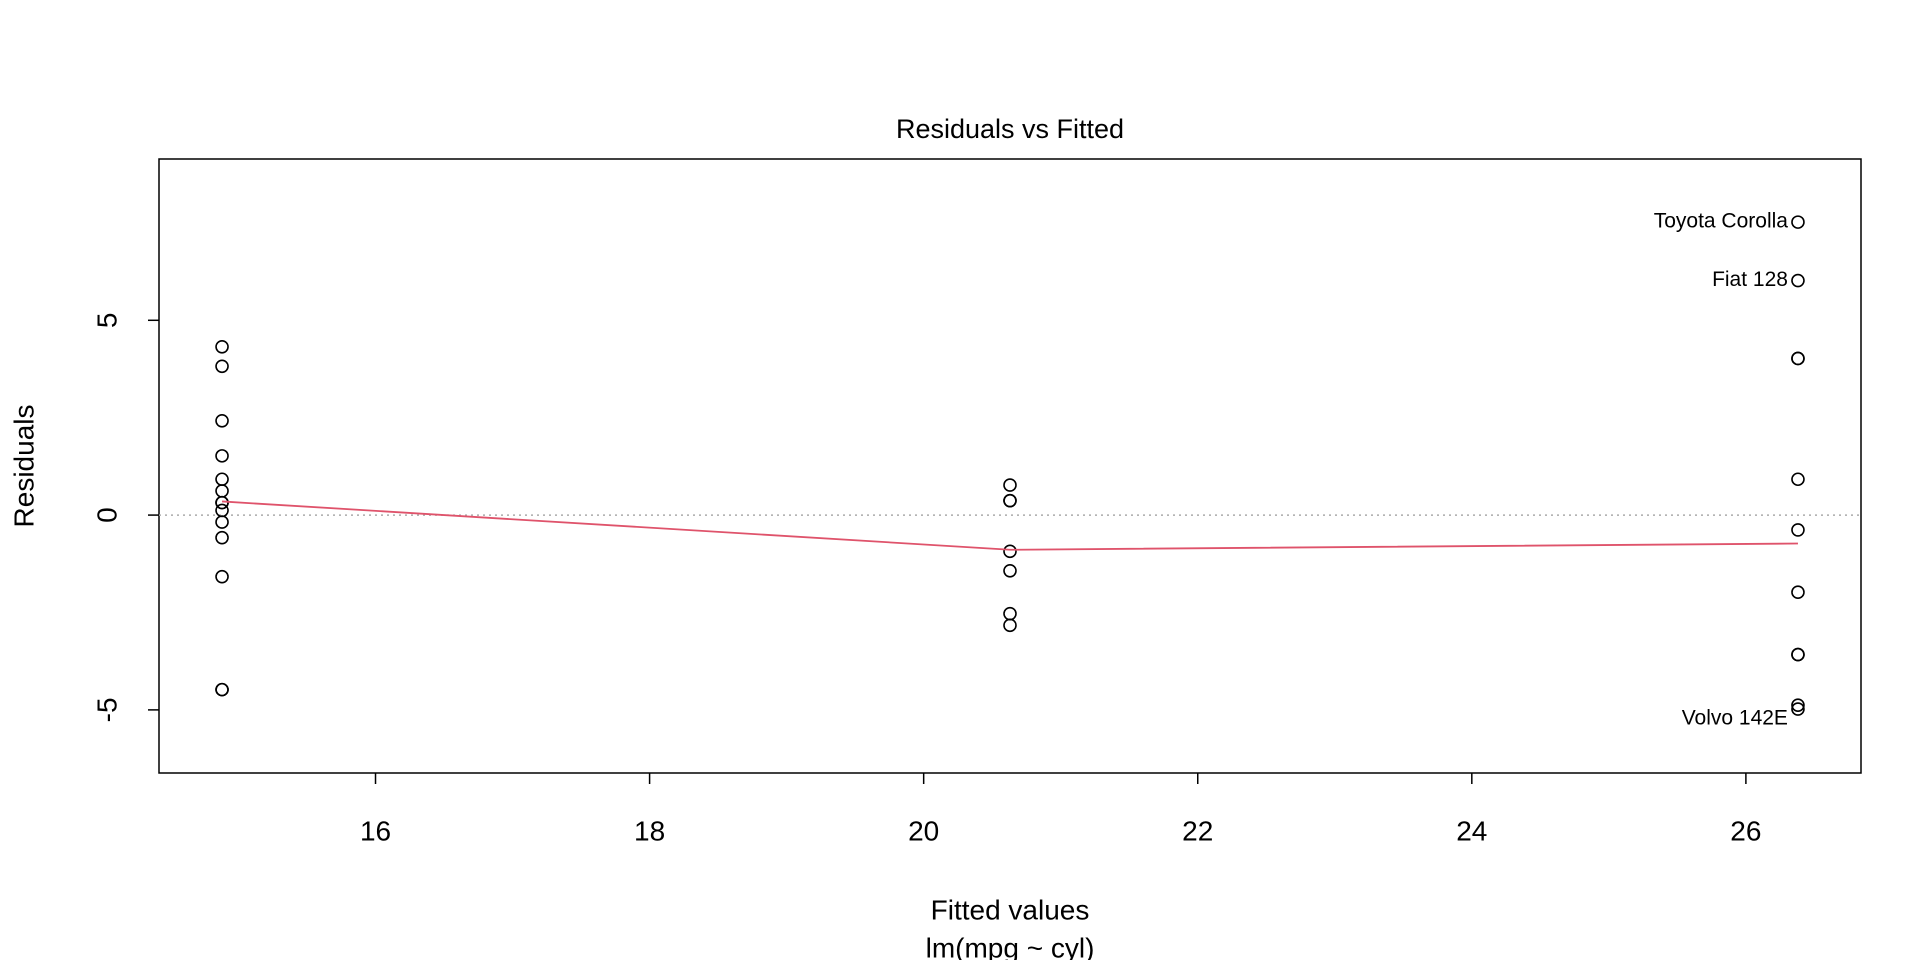 Image resolution: width=1920 pixels, height=960 pixels. What do you see at coordinates (1197, 830) in the screenshot?
I see `x-tick-label: 22` at bounding box center [1197, 830].